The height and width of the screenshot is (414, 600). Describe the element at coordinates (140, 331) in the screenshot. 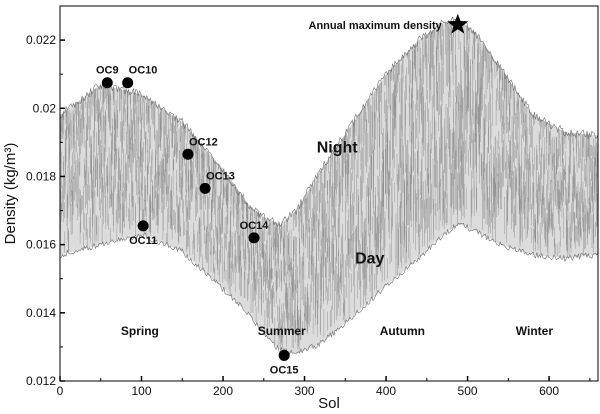

I see `annotation-label: Spring` at that location.